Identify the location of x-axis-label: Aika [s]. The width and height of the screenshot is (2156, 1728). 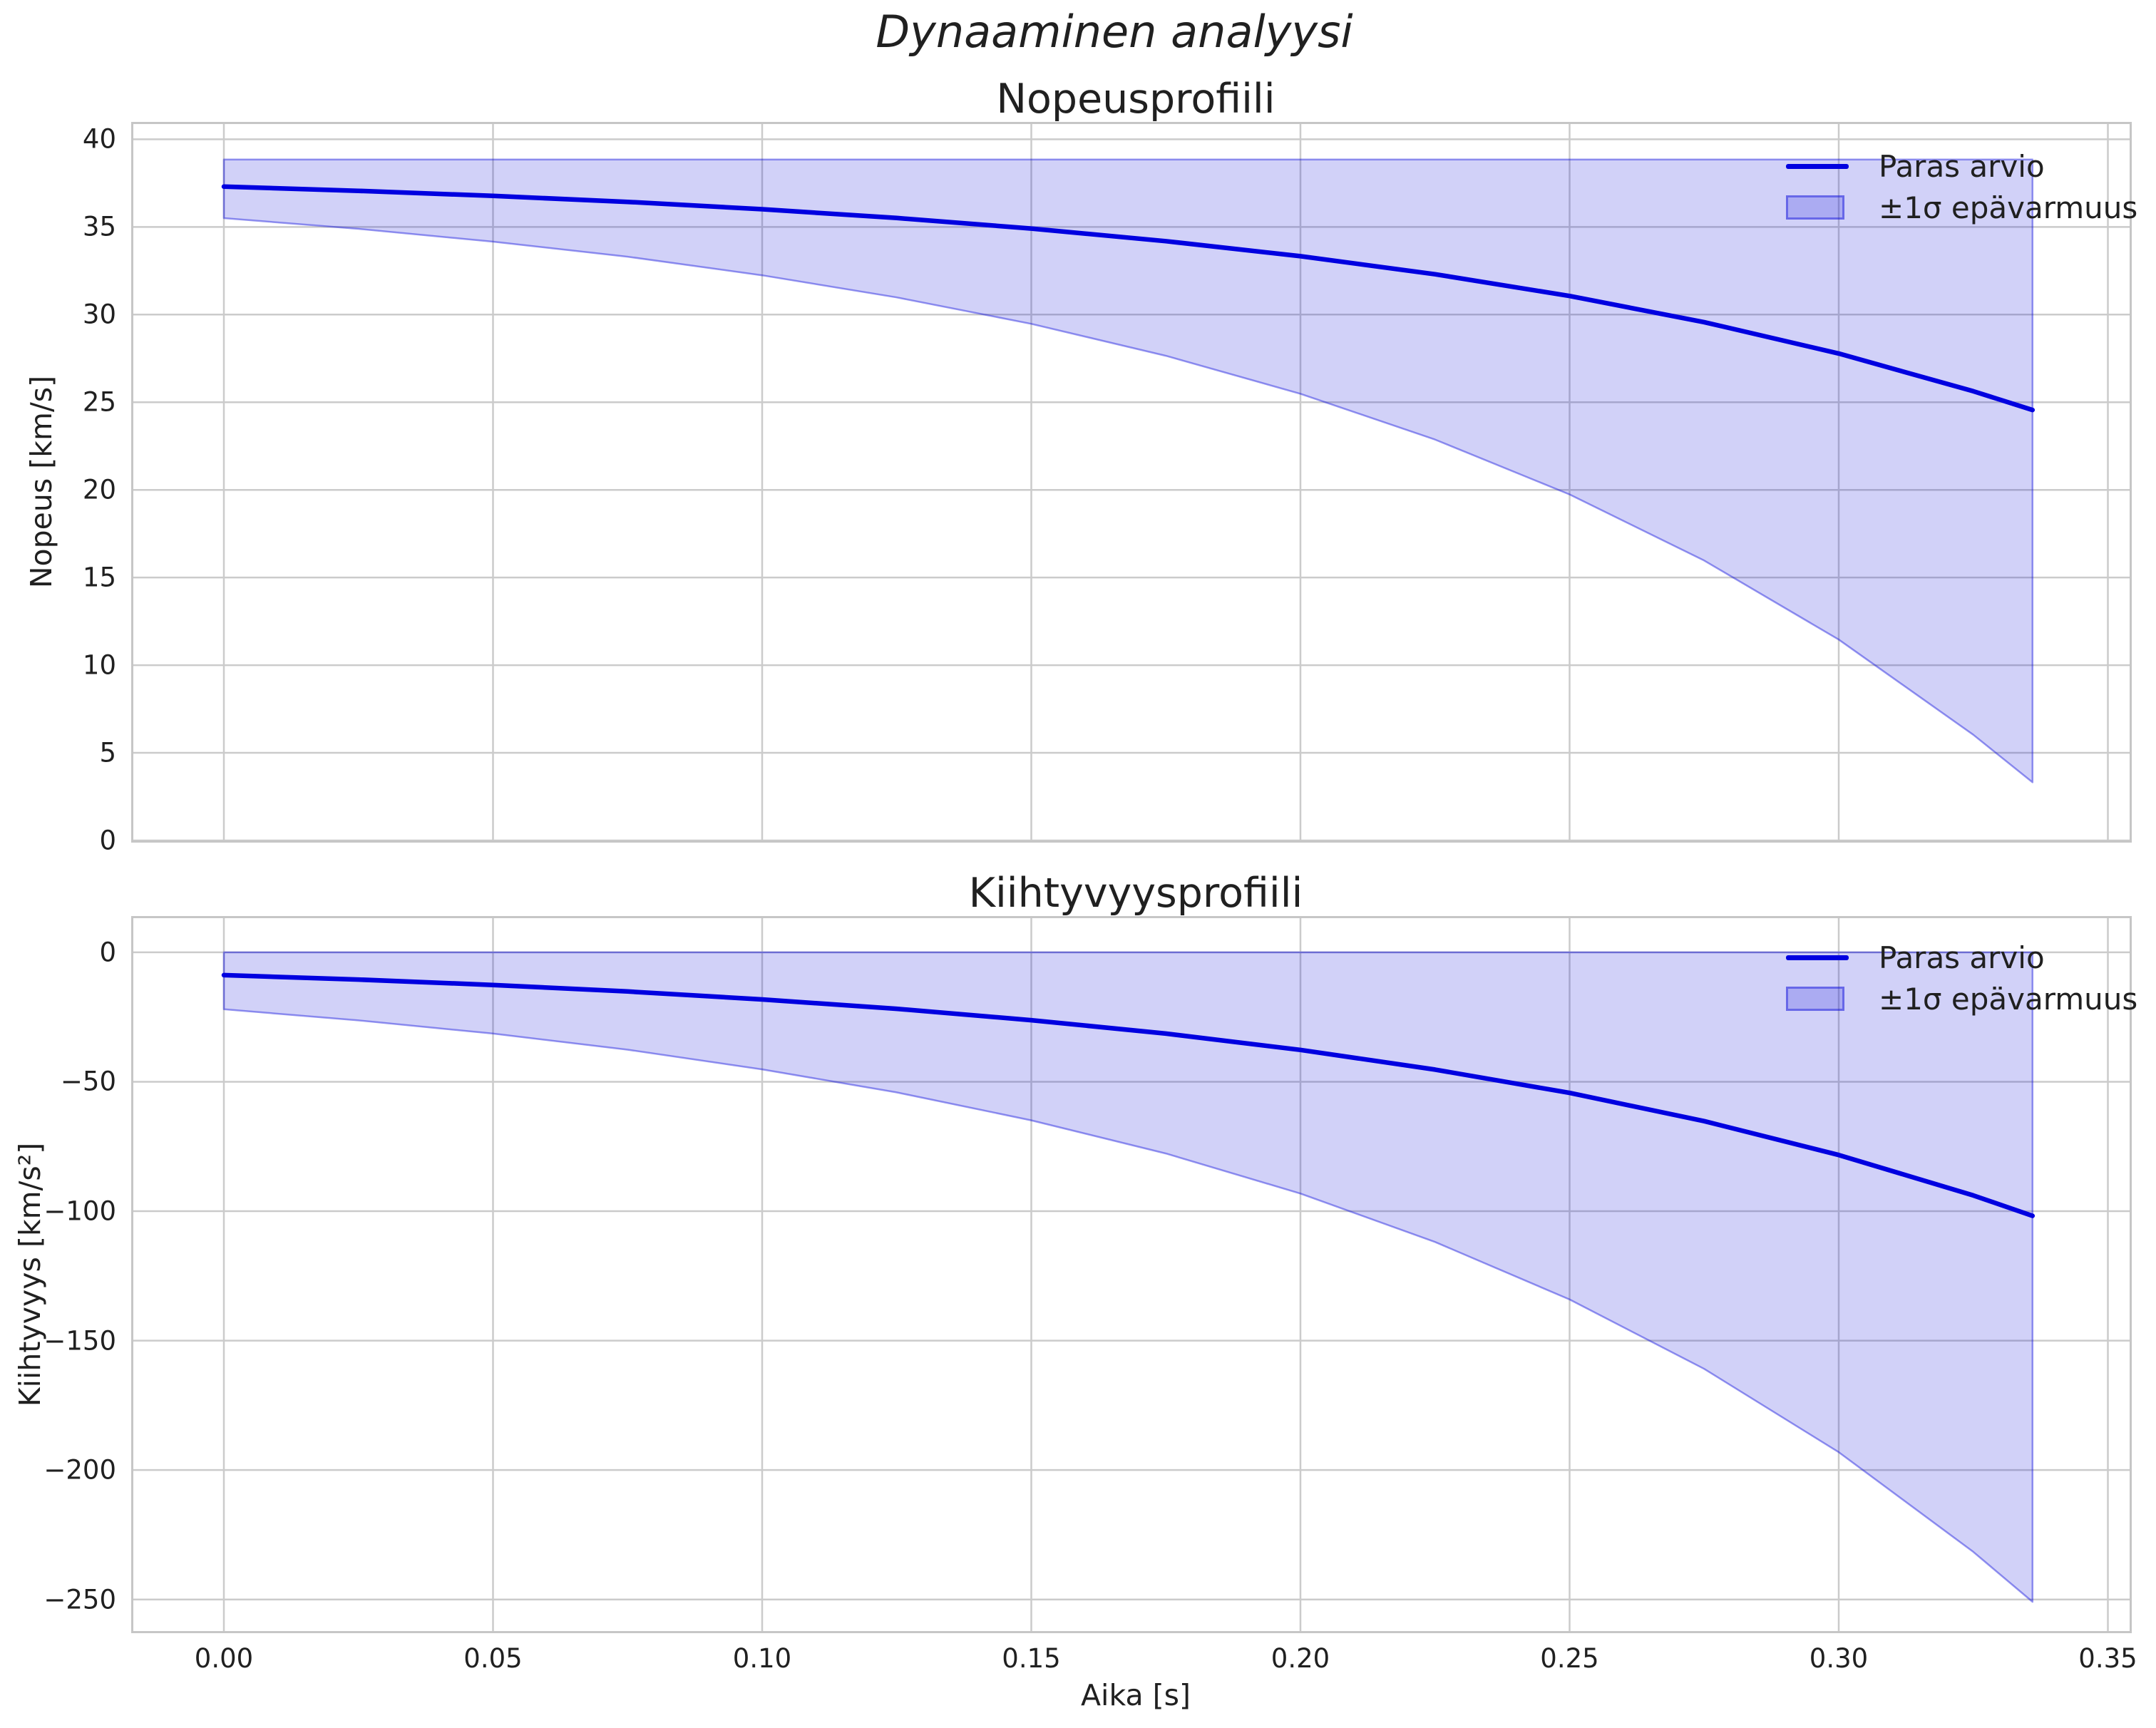
(1136, 1695).